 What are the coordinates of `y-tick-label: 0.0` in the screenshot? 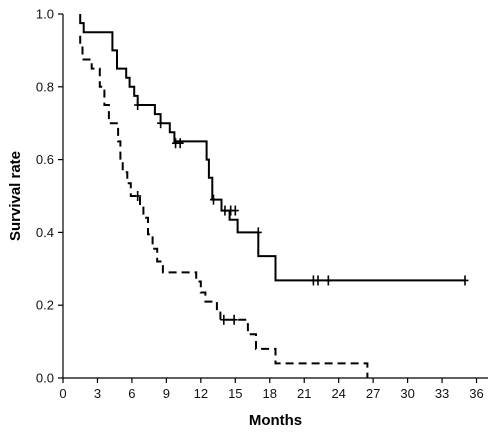 It's located at (45, 378).